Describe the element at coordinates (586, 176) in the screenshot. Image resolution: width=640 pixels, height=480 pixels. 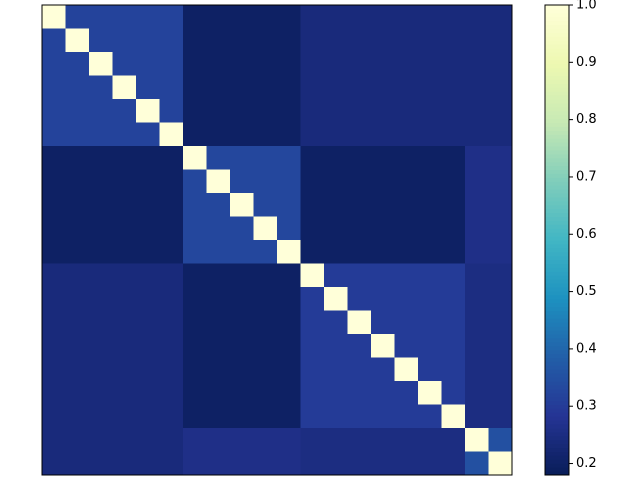
I see `colorbar-tick-label: 0.7` at that location.